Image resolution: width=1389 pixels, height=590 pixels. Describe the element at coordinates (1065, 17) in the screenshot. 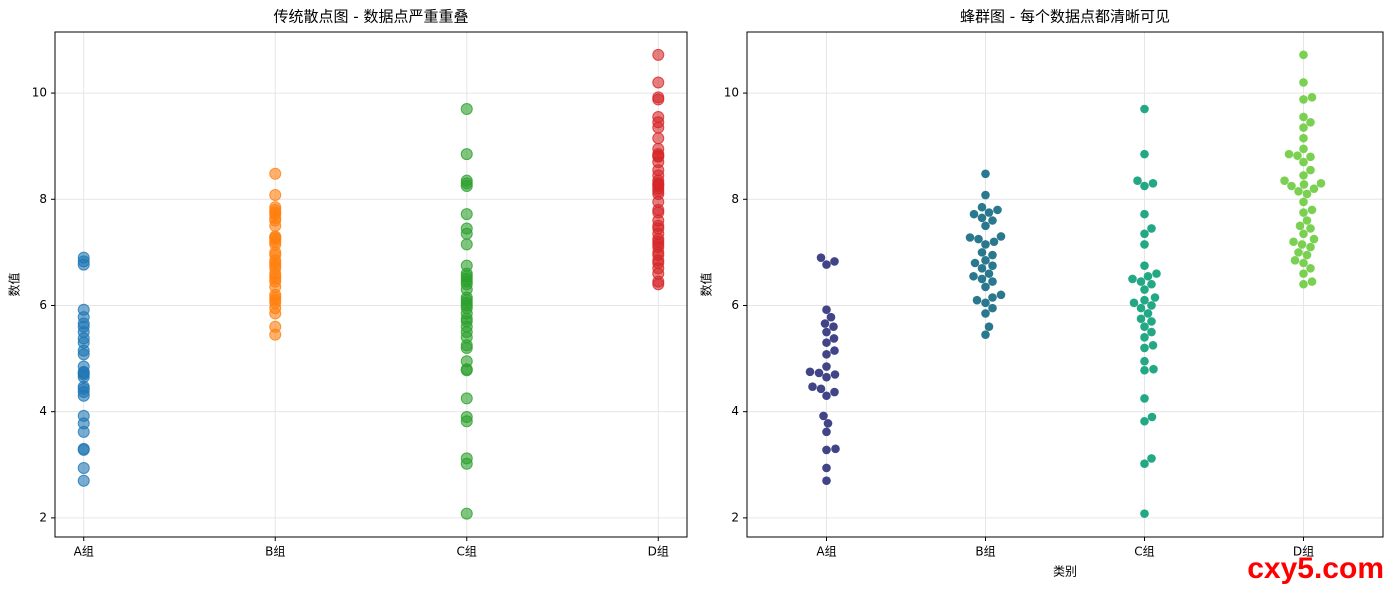

I see `chart-title: 蜂群图 - 每个数据点都清晰可见` at that location.